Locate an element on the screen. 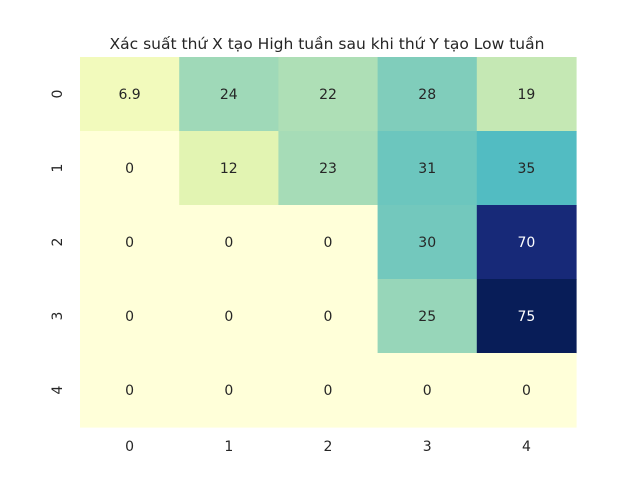 Image resolution: width=640 pixels, height=480 pixels. heatmap-cell-r3-c1 is located at coordinates (229, 316).